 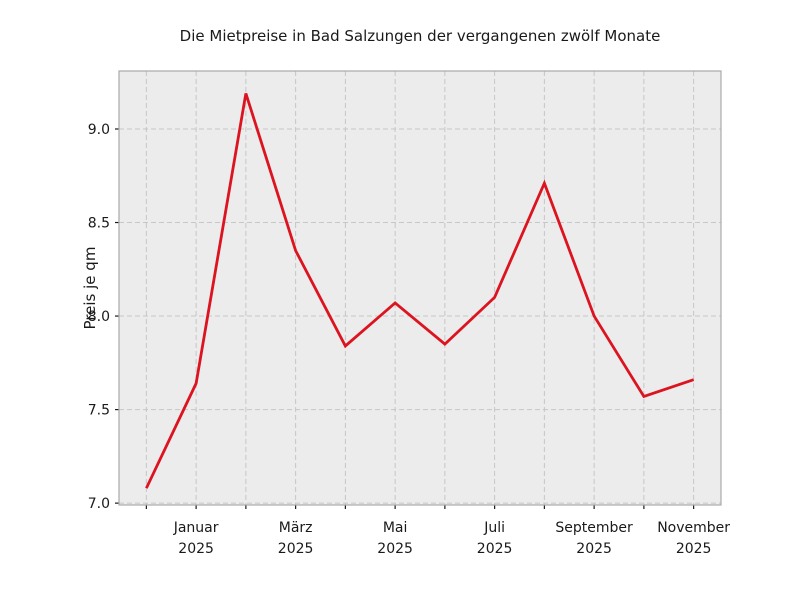 What do you see at coordinates (99, 504) in the screenshot?
I see `y-tick-label: 7.0` at bounding box center [99, 504].